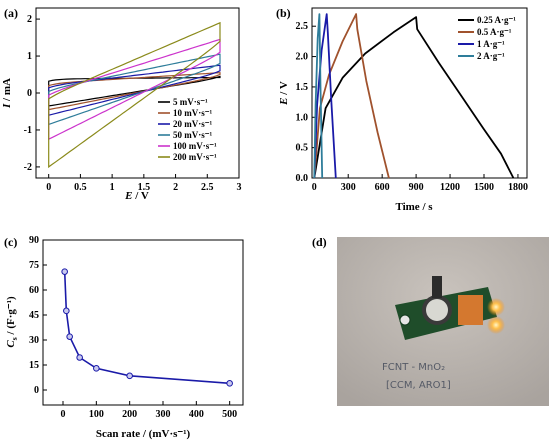  I want to click on pa-x-tick-label: 2, so click(175, 187).